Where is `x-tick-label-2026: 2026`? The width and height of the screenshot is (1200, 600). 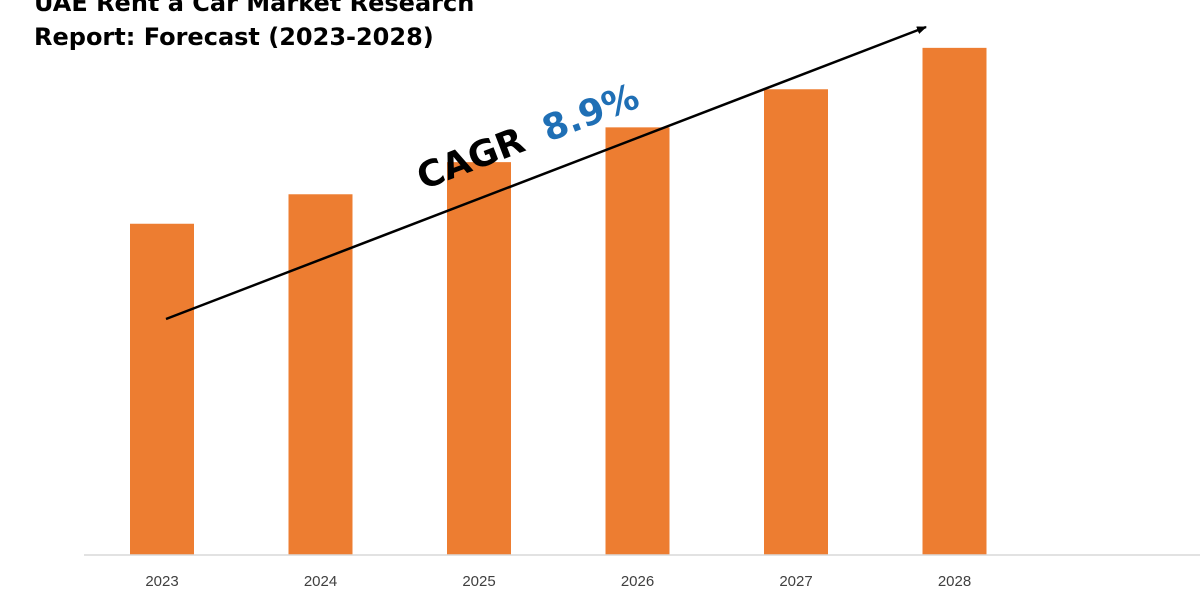
x-tick-label-2026: 2026 is located at coordinates (637, 581).